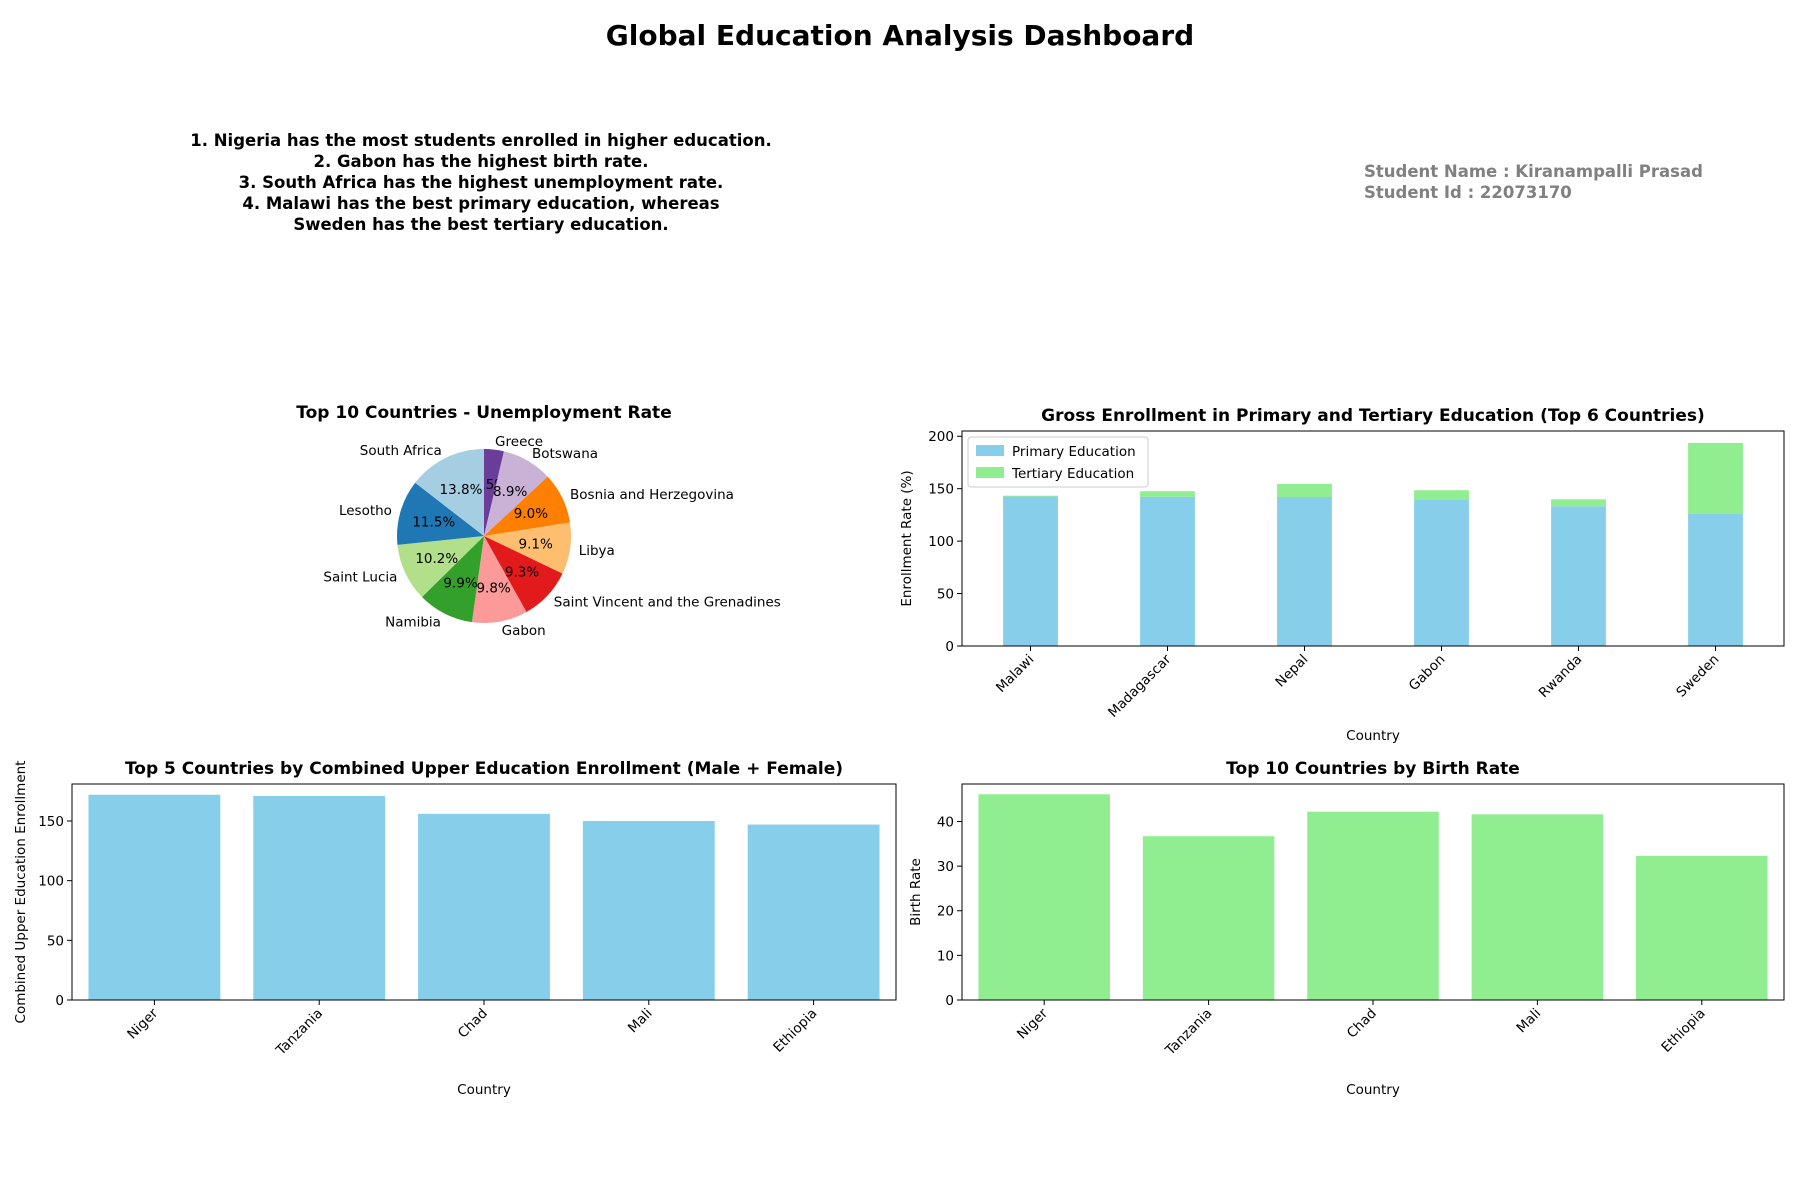 The image size is (1800, 1200). What do you see at coordinates (1291, 671) in the screenshot?
I see `x-tick-label: Nepal` at bounding box center [1291, 671].